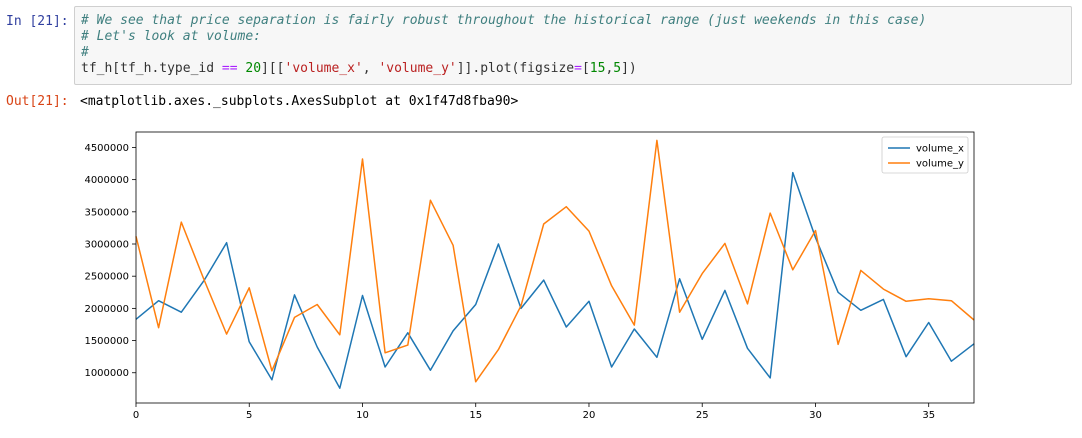  What do you see at coordinates (940, 164) in the screenshot?
I see `legend-label-volume_y: volume_y` at bounding box center [940, 164].